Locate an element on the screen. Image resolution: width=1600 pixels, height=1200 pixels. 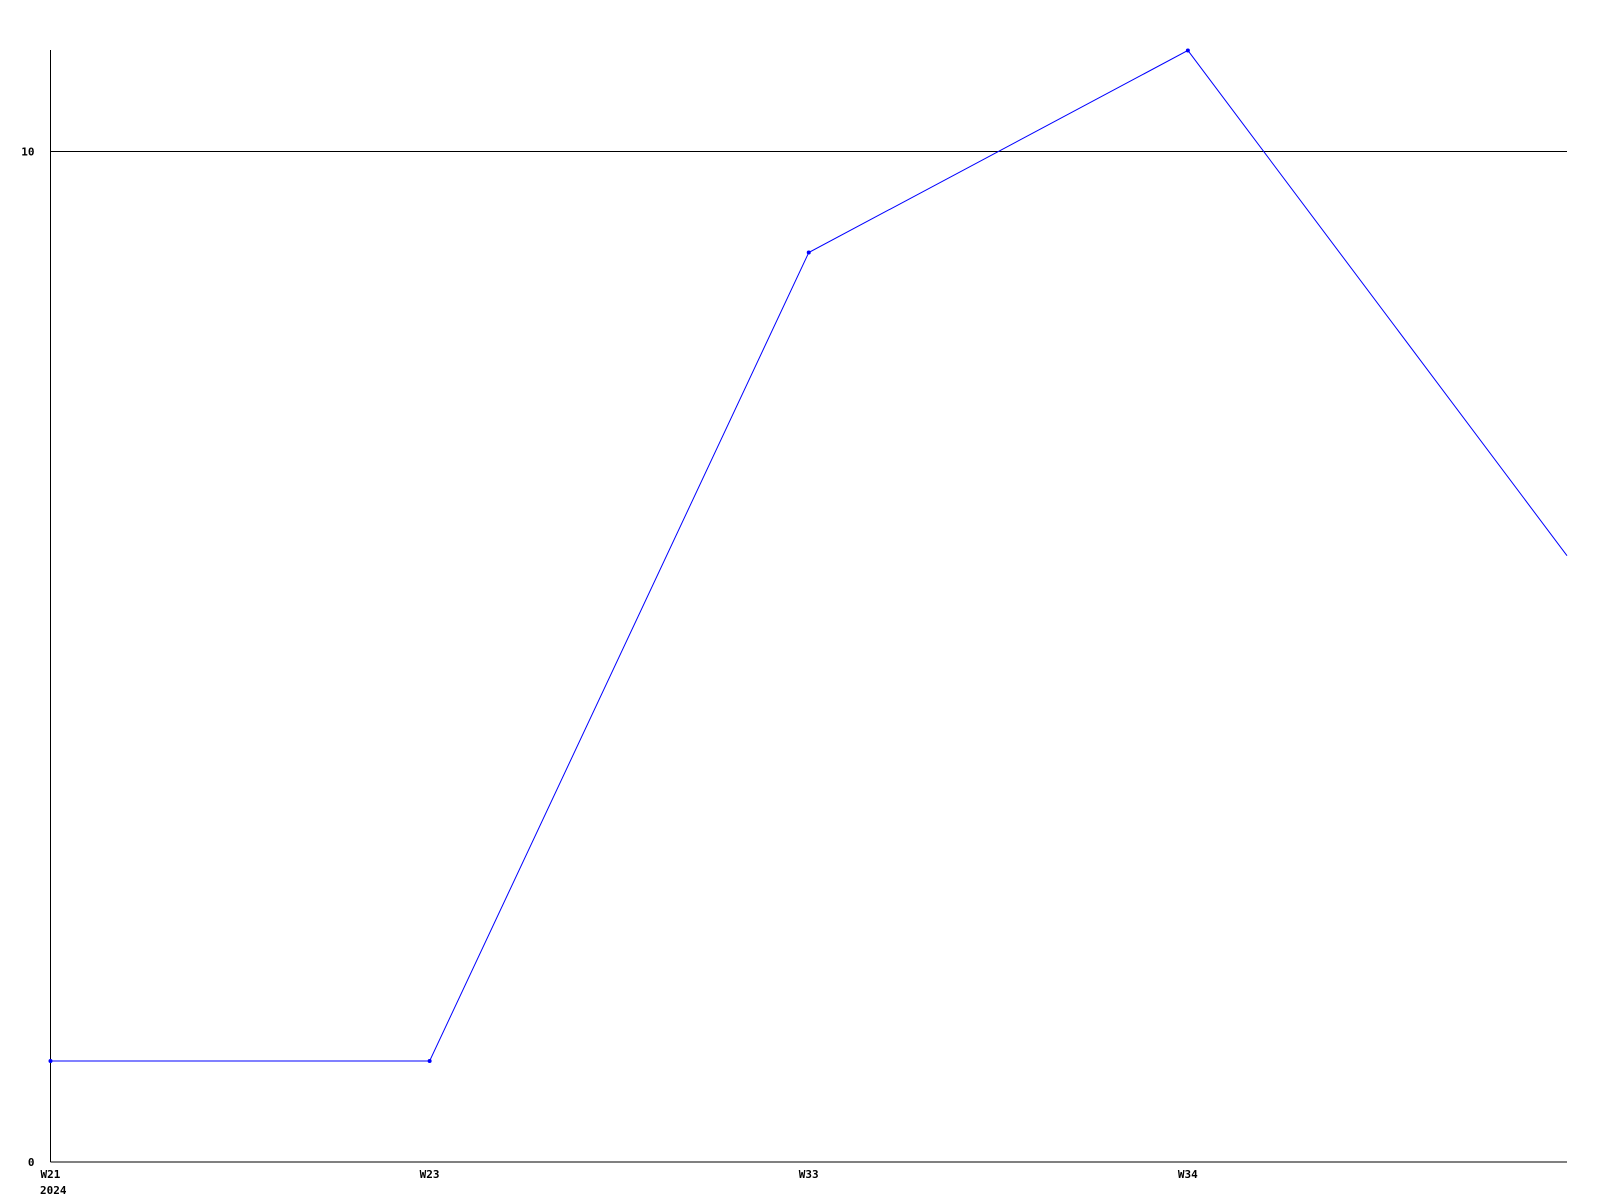
x-tick-label: W33 is located at coordinates (809, 1174).